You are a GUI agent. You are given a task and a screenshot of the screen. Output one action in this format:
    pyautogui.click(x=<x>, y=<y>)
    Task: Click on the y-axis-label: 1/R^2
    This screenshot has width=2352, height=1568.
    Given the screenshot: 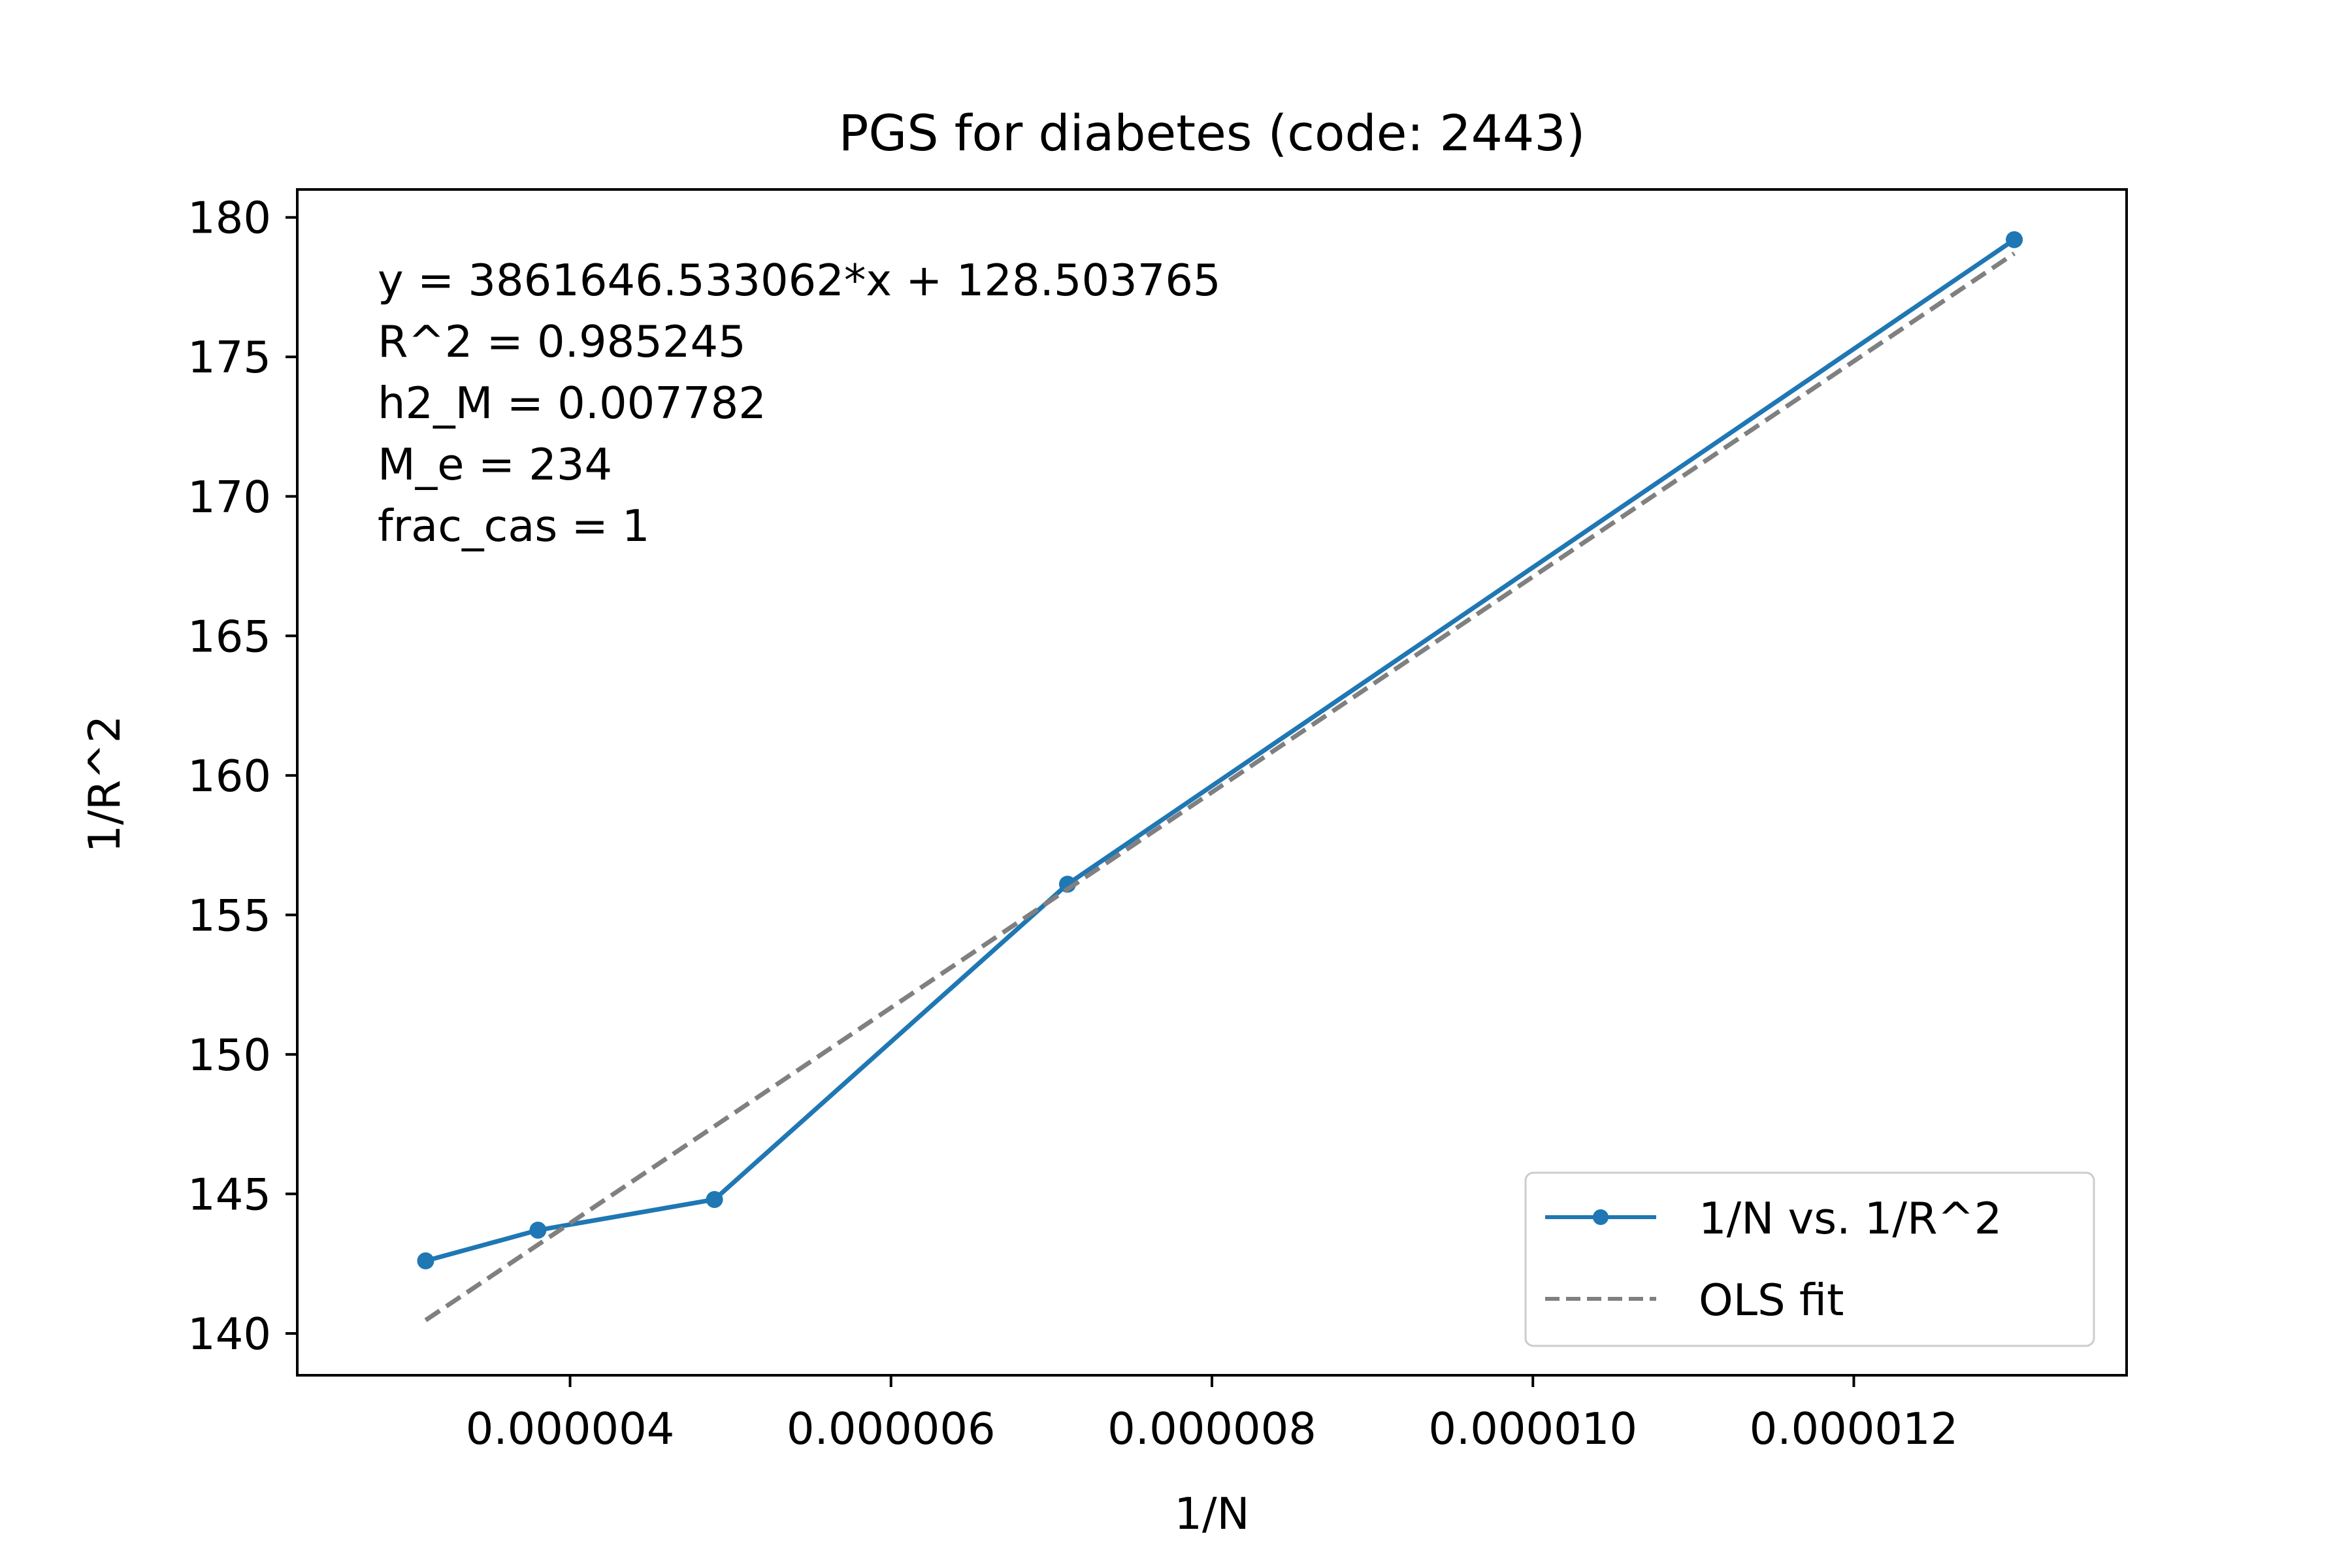 What is the action you would take?
    pyautogui.click(x=104, y=784)
    